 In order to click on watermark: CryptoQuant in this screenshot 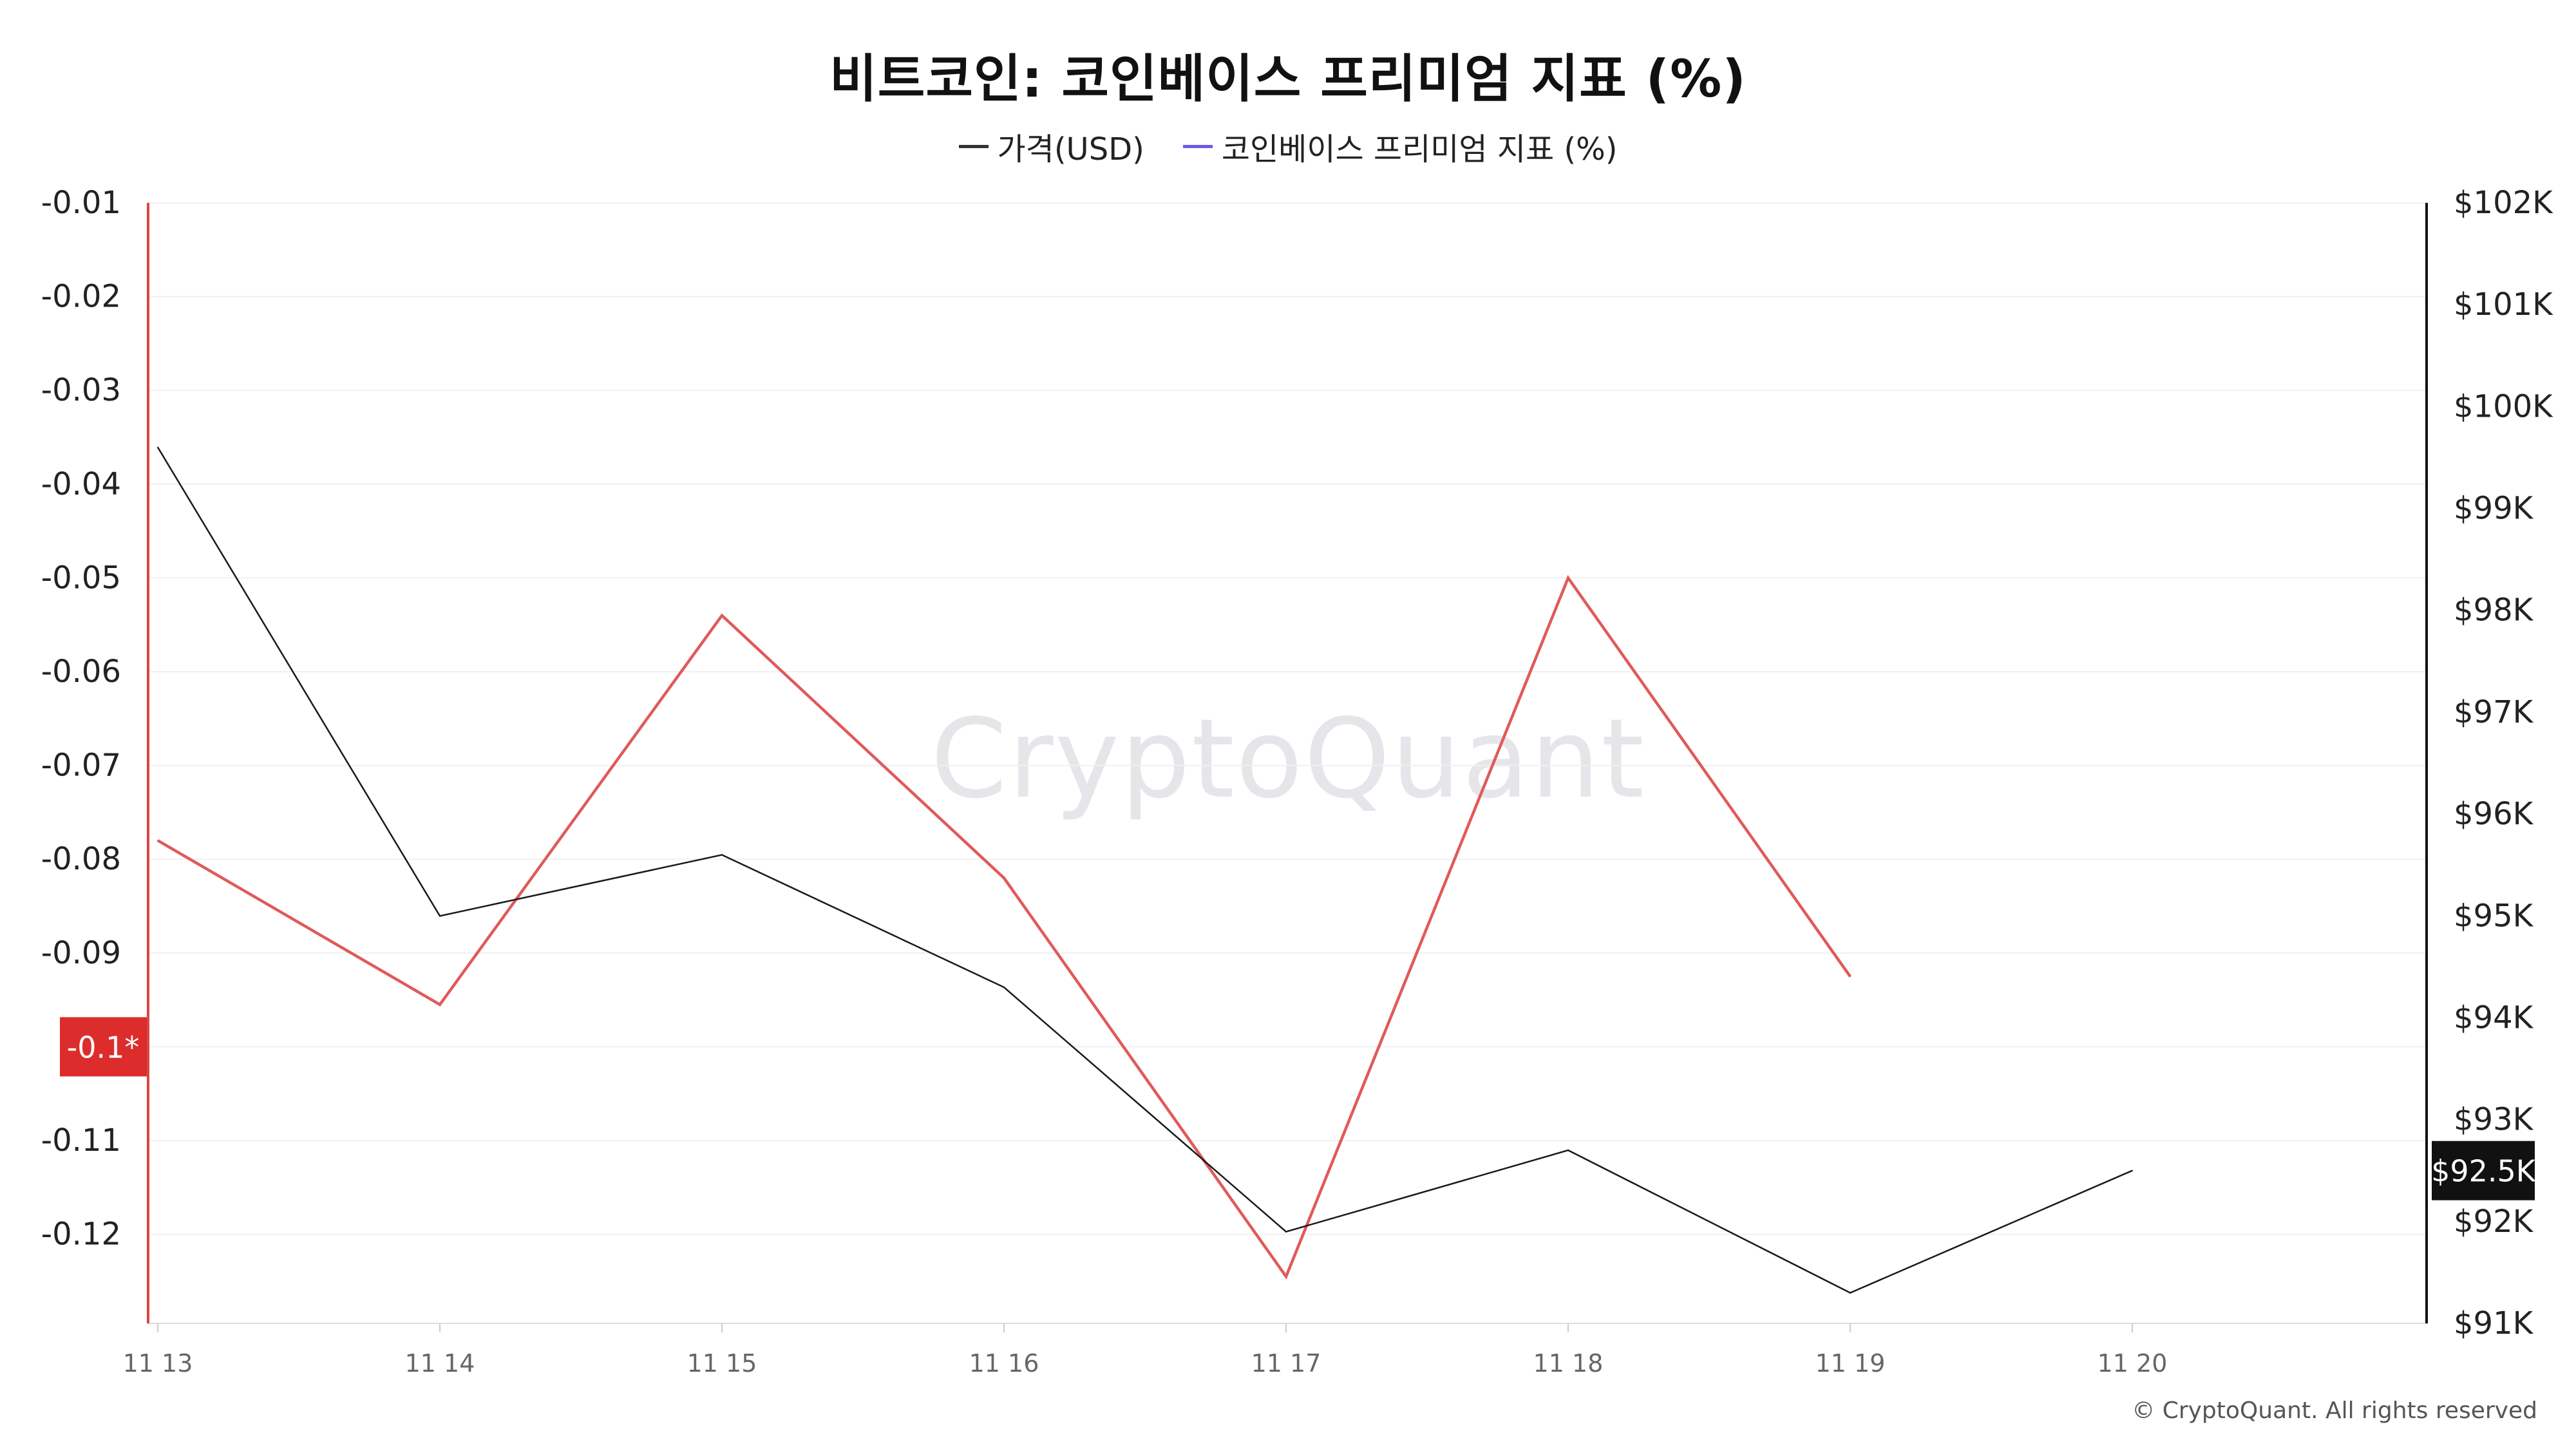, I will do `click(1288, 759)`.